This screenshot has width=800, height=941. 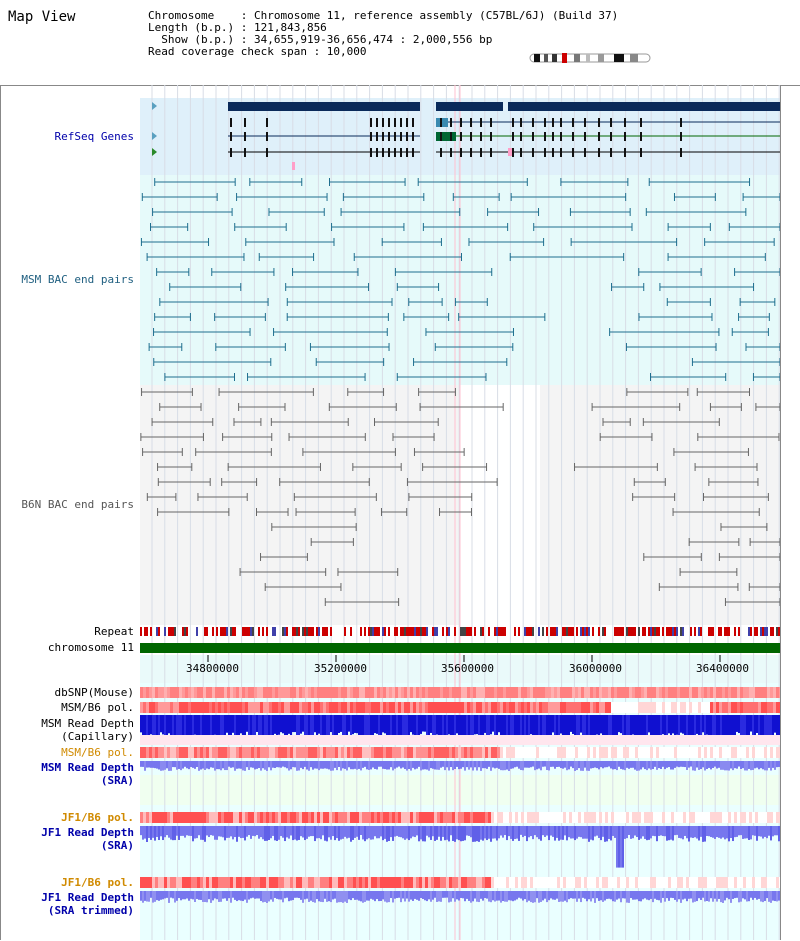 What do you see at coordinates (94, 136) in the screenshot?
I see `track-label-refseq: RefSeq Genes` at bounding box center [94, 136].